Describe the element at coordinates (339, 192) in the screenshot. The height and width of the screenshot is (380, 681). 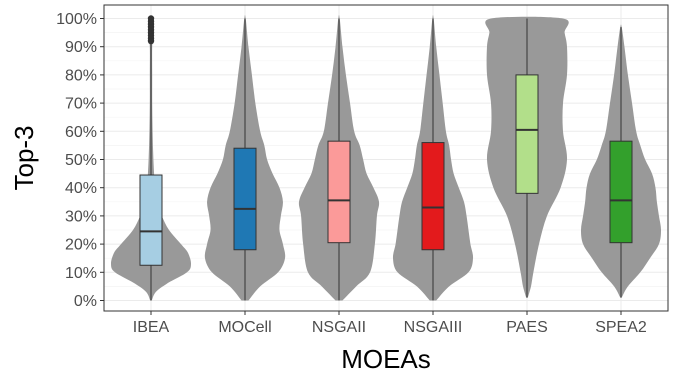
I see `box-nsgaii` at that location.